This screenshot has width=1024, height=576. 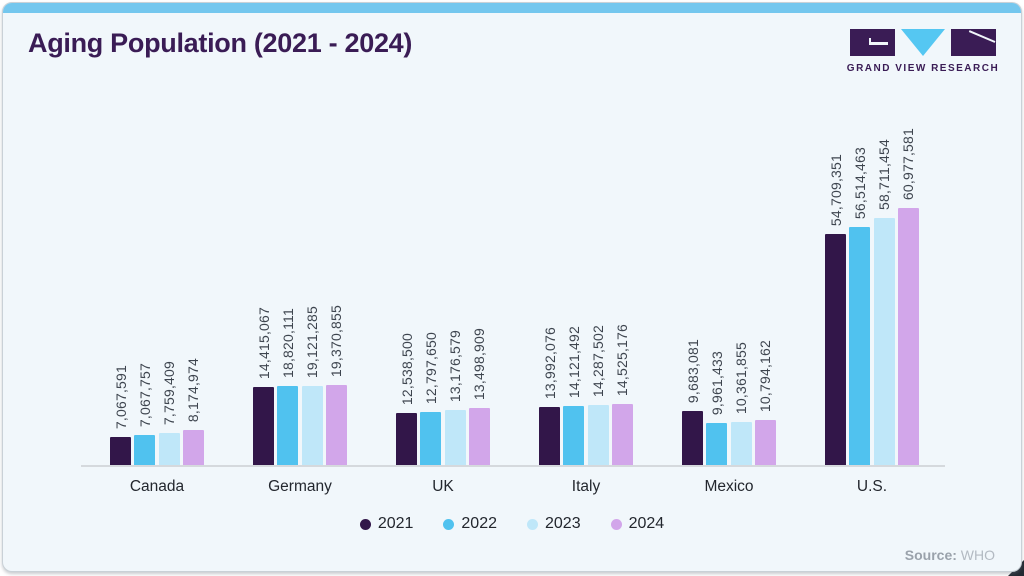 I want to click on logo-wordmark: GRAND VIEW RESEARCH, so click(x=923, y=68).